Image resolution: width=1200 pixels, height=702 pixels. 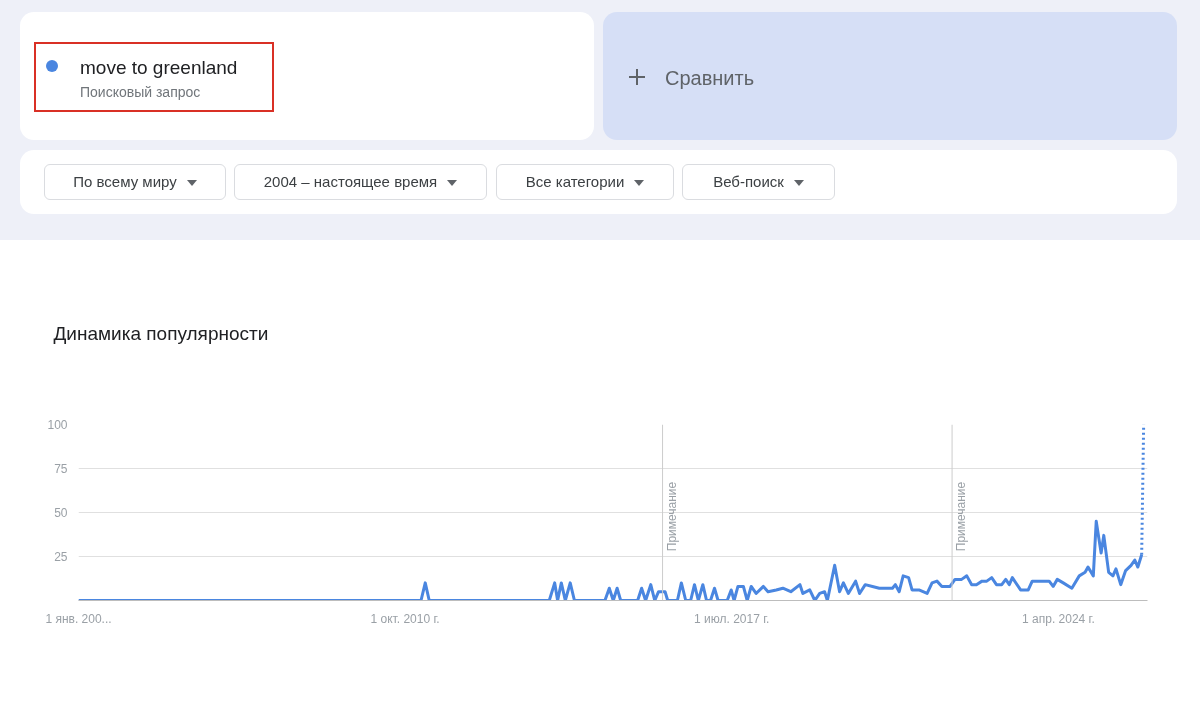 What do you see at coordinates (405, 618) in the screenshot?
I see `x-tick-label: 1 окт. 2010 г.` at bounding box center [405, 618].